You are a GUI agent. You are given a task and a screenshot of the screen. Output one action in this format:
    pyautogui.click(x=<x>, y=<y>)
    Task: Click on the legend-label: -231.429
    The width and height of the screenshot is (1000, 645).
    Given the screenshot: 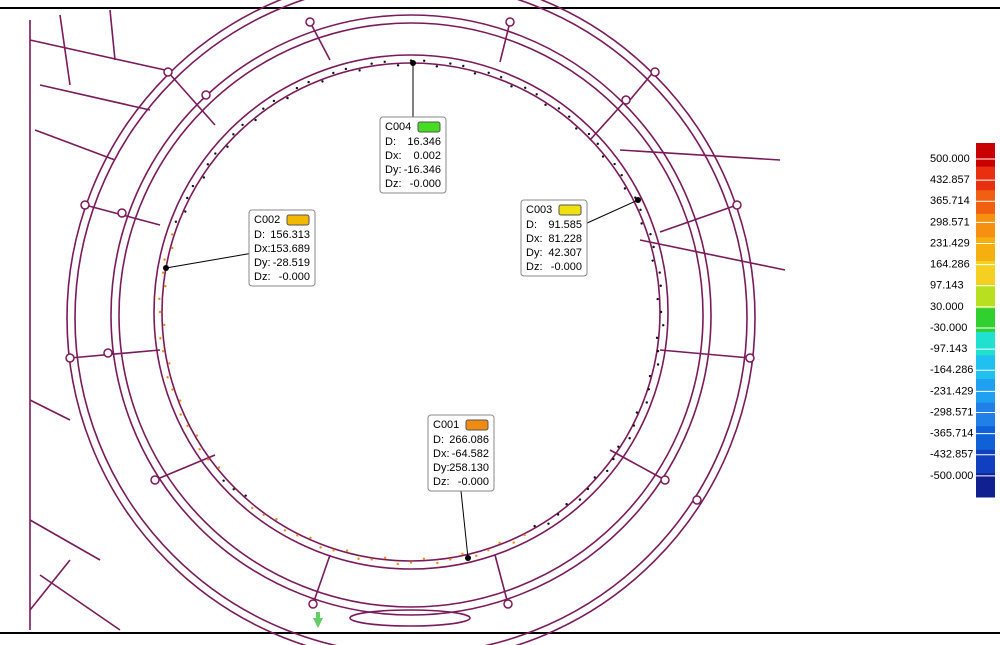 What is the action you would take?
    pyautogui.click(x=951, y=391)
    